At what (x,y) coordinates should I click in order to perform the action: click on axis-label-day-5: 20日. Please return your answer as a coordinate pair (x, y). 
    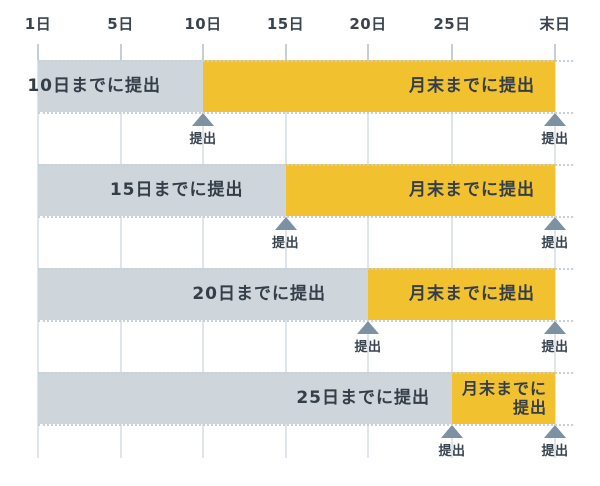
    Looking at the image, I should click on (368, 24).